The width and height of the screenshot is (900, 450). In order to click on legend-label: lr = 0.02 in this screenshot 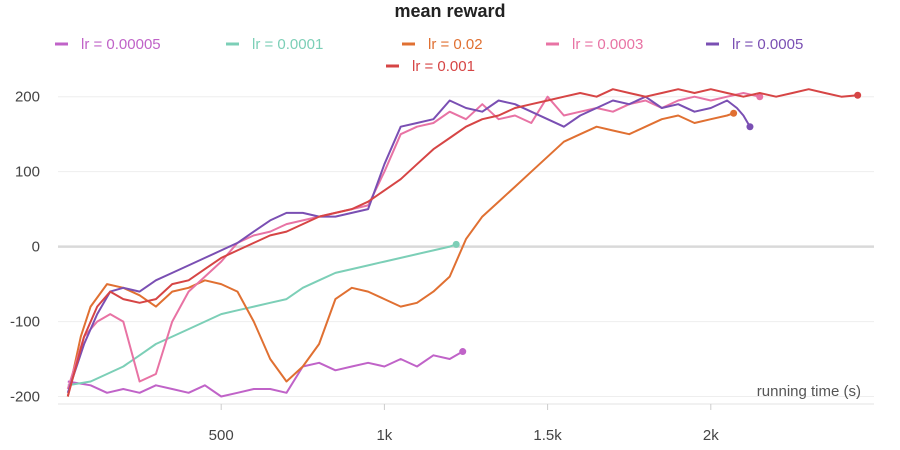, I will do `click(455, 44)`.